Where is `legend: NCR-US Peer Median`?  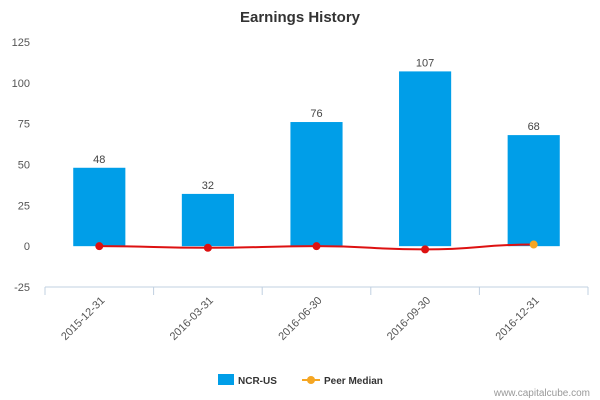
legend: NCR-US Peer Median is located at coordinates (300, 380).